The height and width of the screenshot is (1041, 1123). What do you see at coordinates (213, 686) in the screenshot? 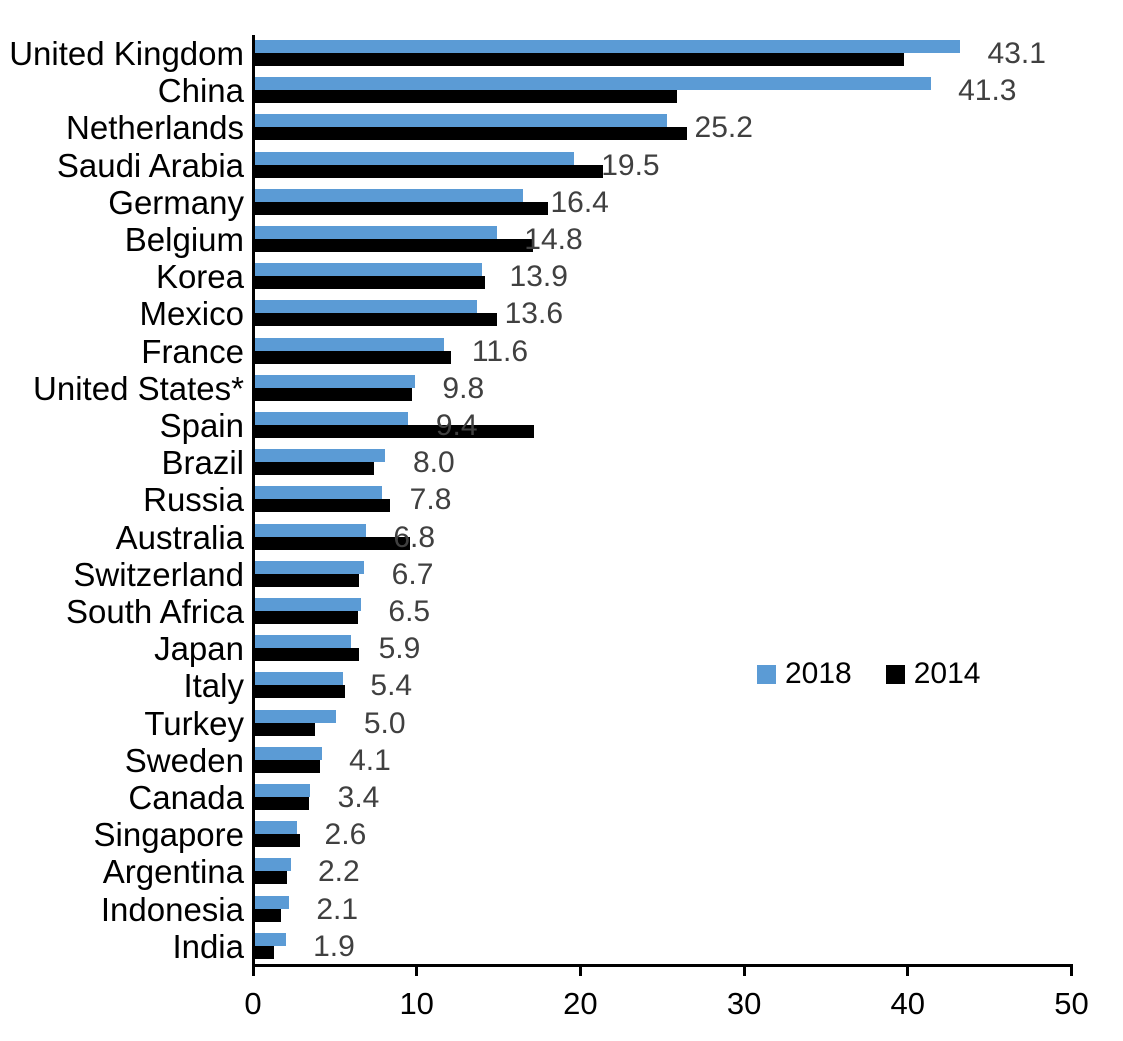
I see `category-label-italy: Italy` at bounding box center [213, 686].